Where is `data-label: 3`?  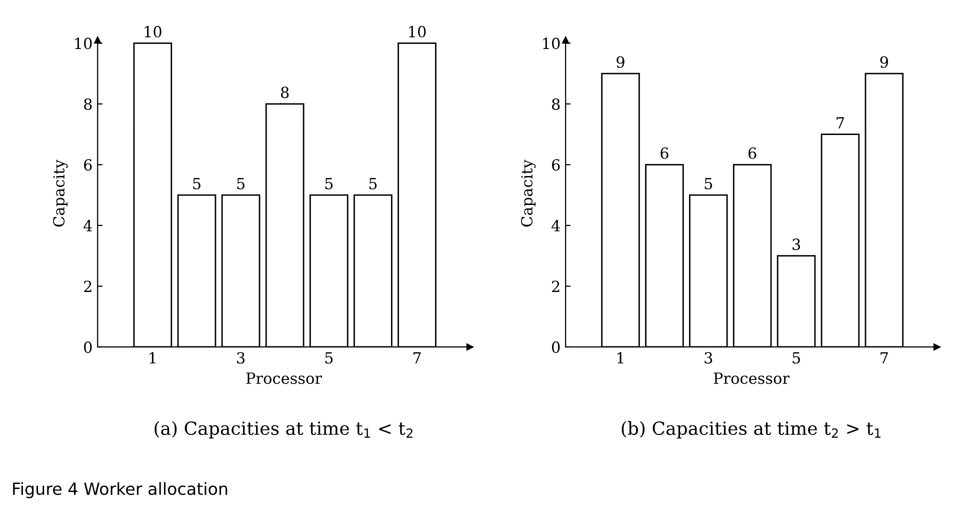
data-label: 3 is located at coordinates (796, 244).